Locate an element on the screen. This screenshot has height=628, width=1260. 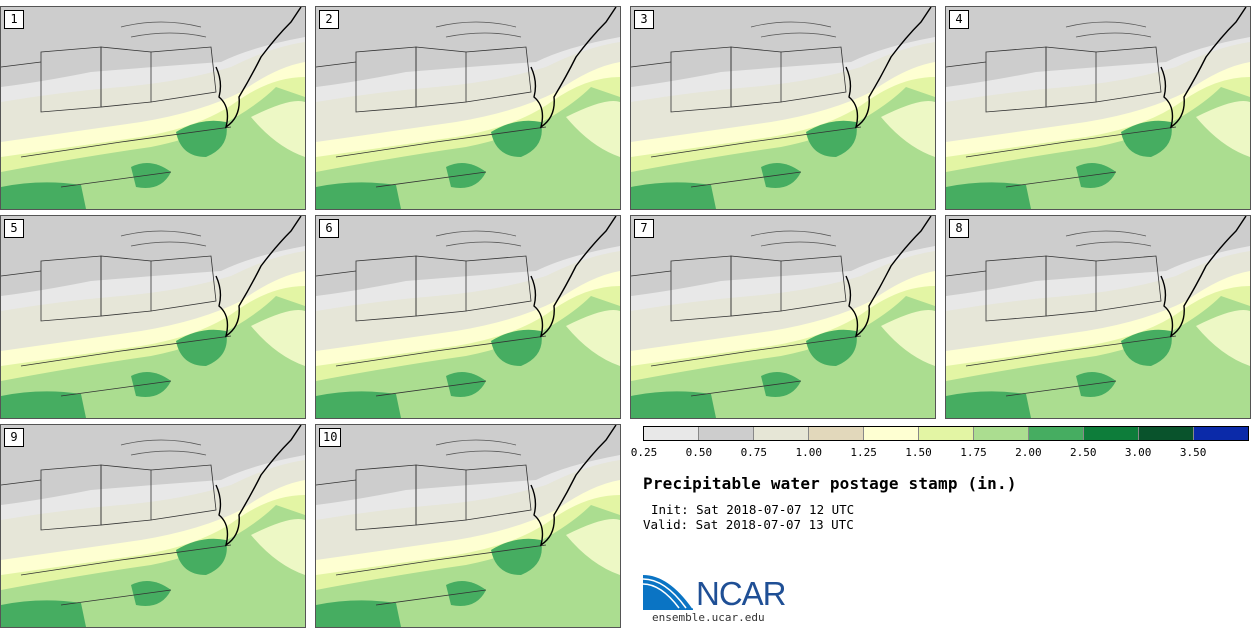
map-panel-7: 7 is located at coordinates (783, 317).